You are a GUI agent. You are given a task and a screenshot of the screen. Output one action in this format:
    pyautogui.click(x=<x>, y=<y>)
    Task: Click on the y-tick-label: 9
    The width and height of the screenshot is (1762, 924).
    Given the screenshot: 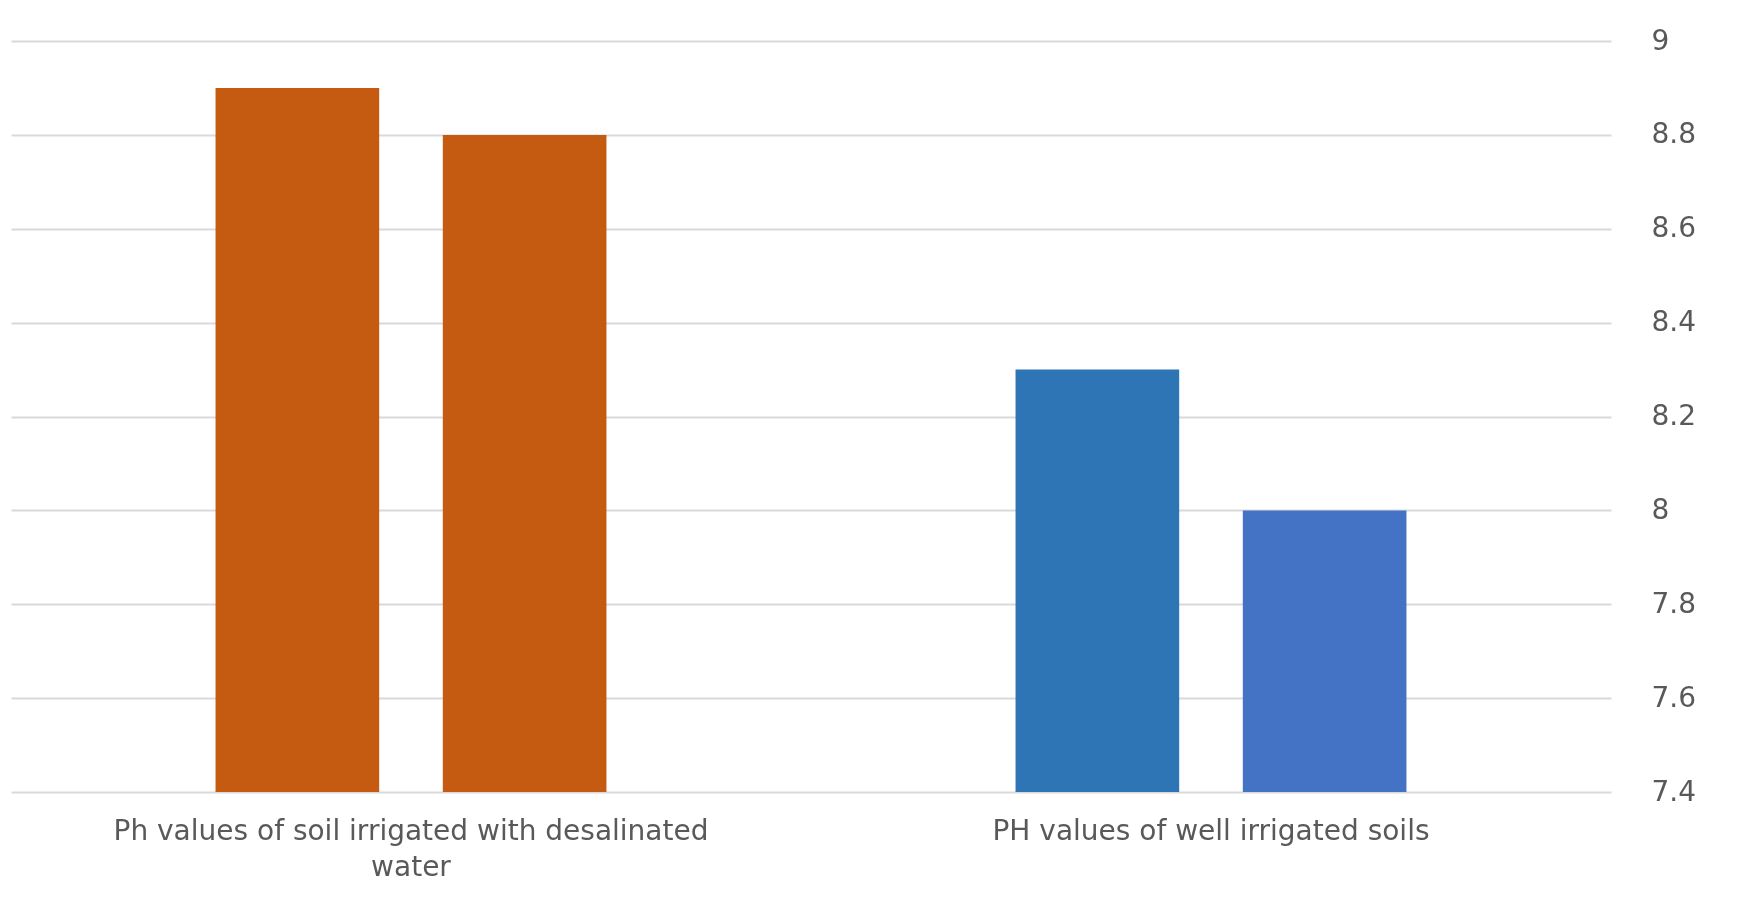 What is the action you would take?
    pyautogui.click(x=1660, y=40)
    